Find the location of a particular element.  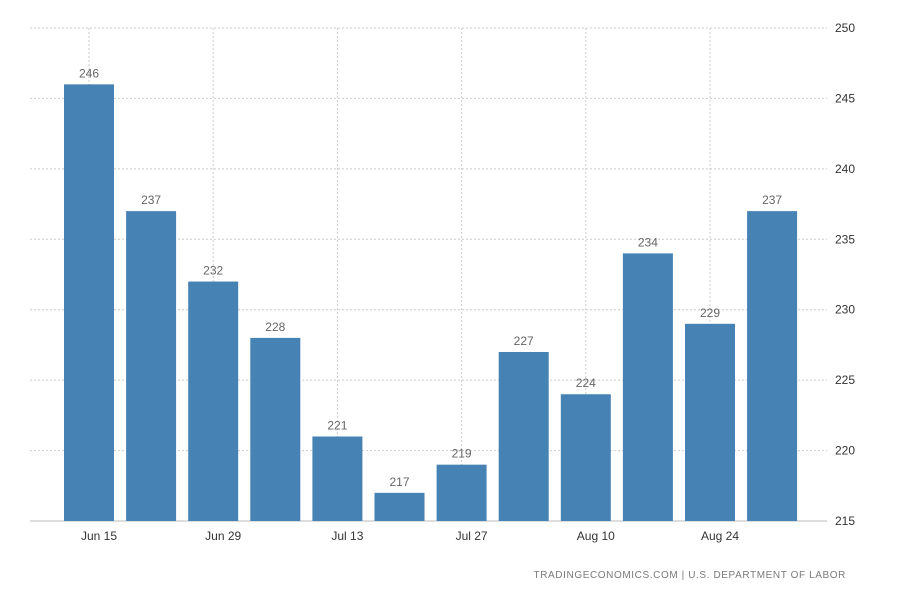

x-axis-ticks: Jun 15 Jun 29 Jul 13 Jul 27 Aug 10 Aug 24 is located at coordinates (410, 536).